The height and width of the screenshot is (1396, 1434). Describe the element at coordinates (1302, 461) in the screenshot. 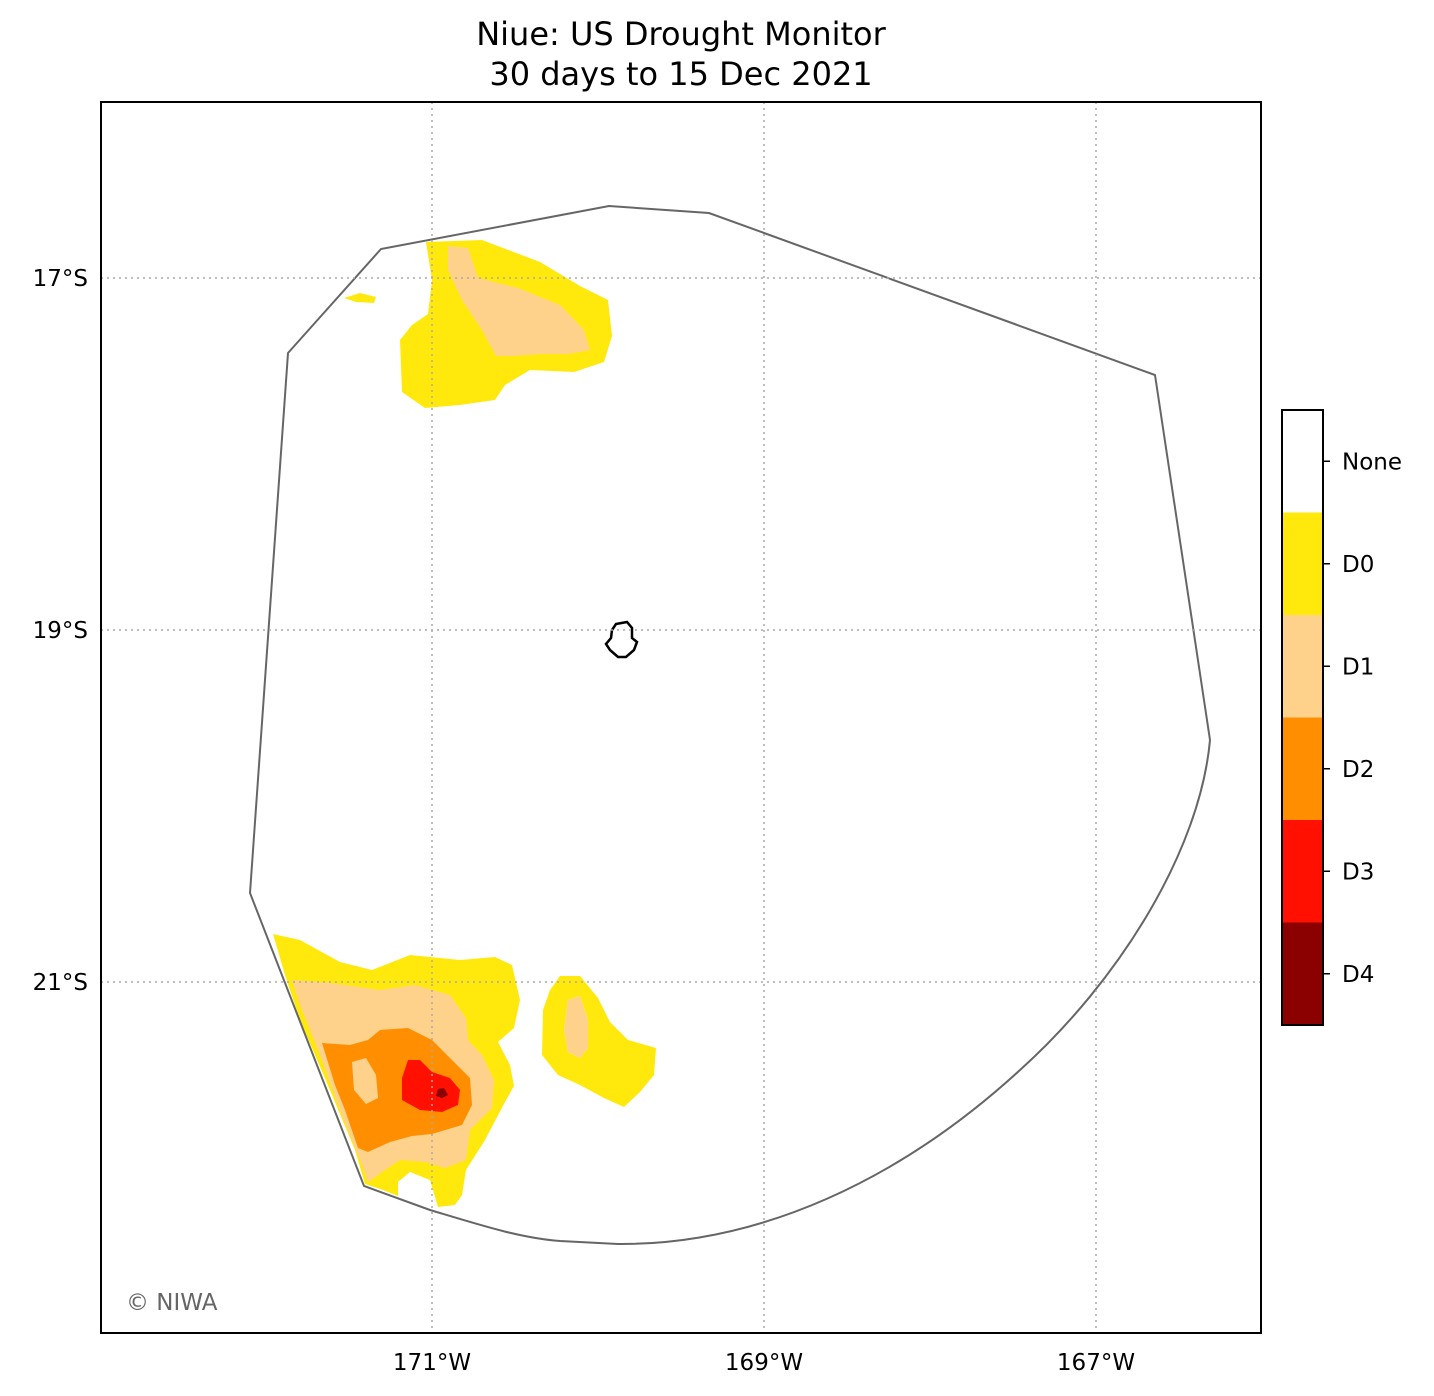

I see `legend-swatch-none` at that location.